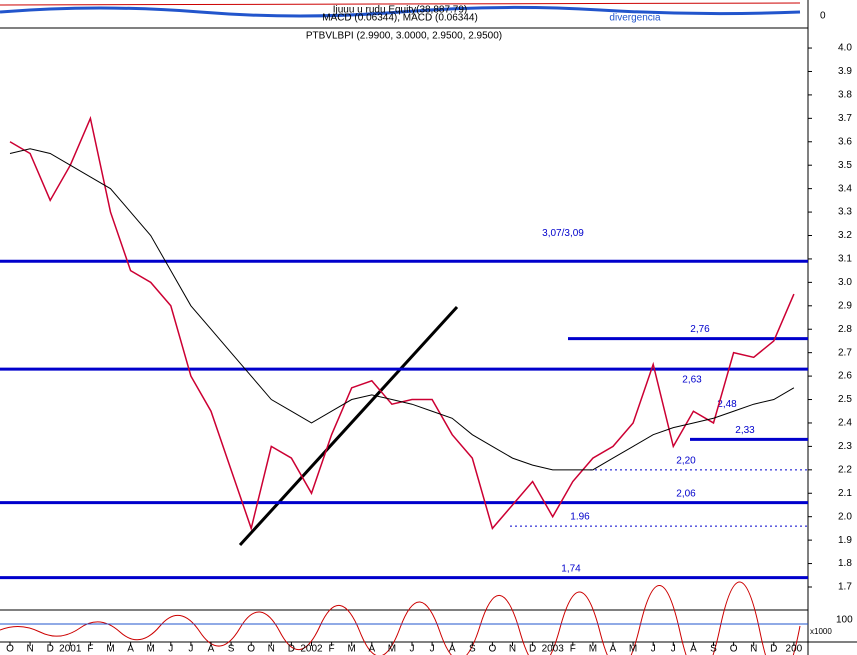 The image size is (857, 655). I want to click on y-tick-label: 3.3, so click(845, 212).